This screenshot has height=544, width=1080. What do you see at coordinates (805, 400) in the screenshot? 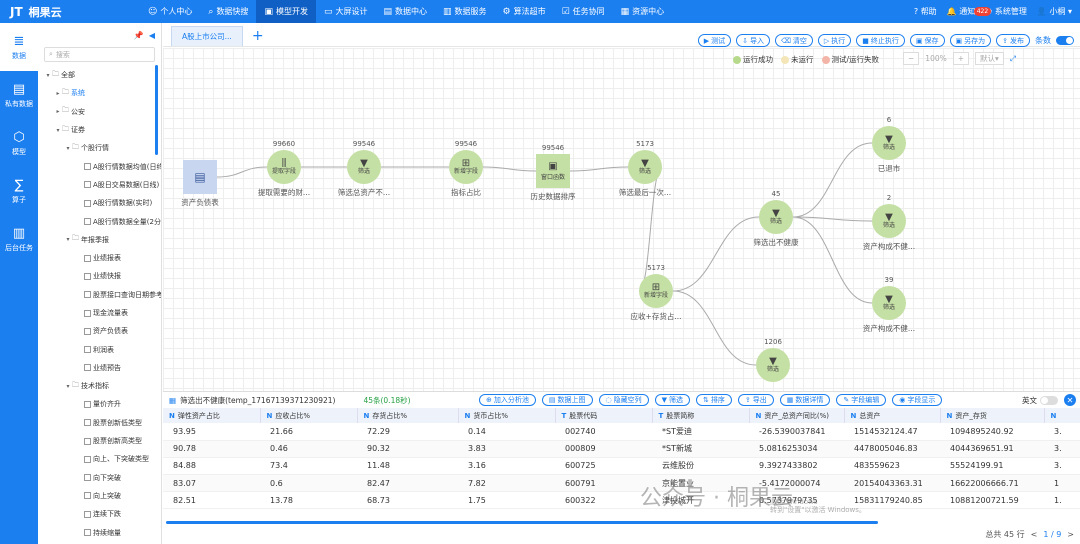
I see `result-button-6: ▦ 数据详情` at bounding box center [805, 400].